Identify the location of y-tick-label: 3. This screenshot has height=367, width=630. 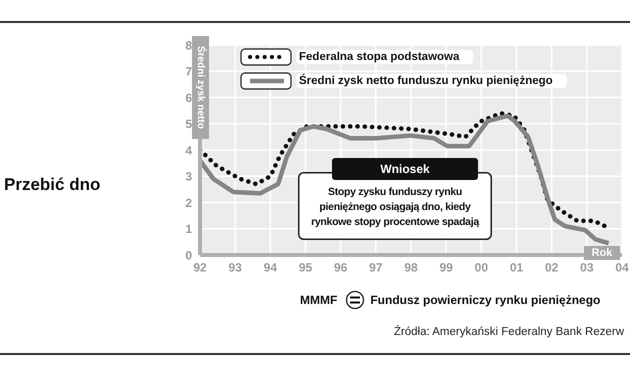
(188, 177).